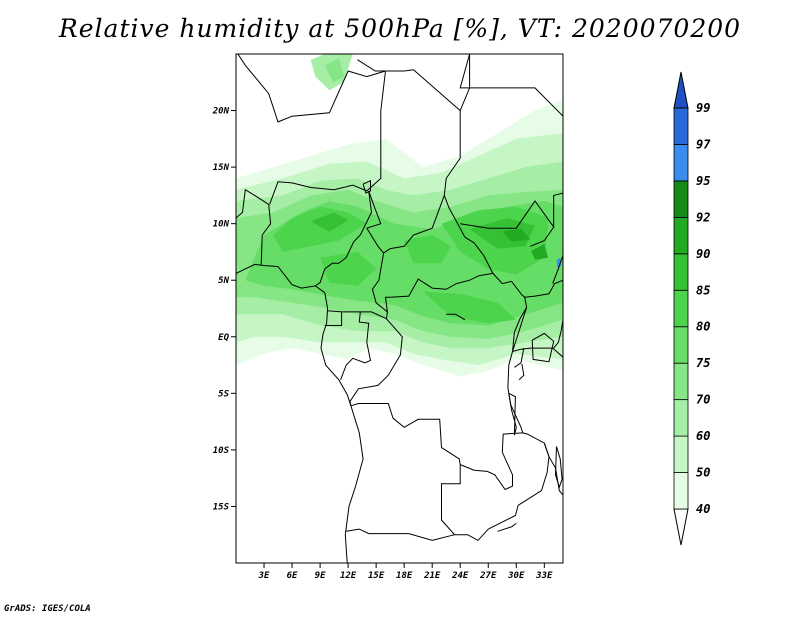  I want to click on colorbar-label: 50, so click(703, 473).